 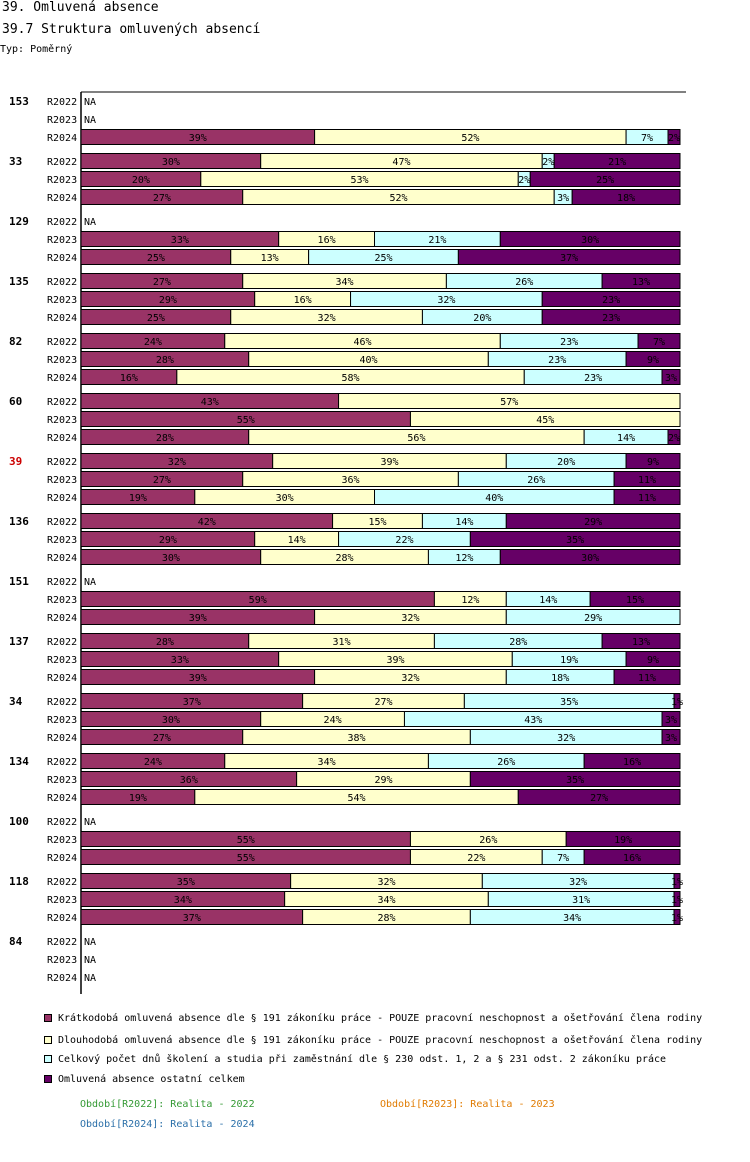 What do you see at coordinates (509, 402) in the screenshot?
I see `bar-value-label: 57%` at bounding box center [509, 402].